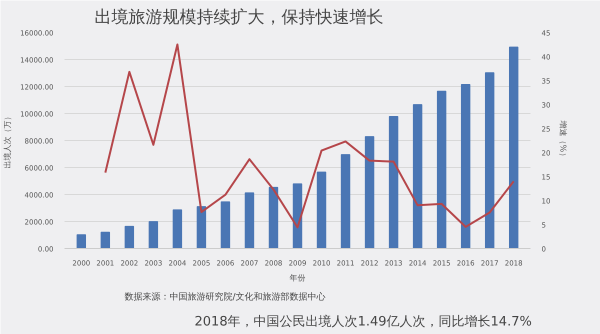  Describe the element at coordinates (563, 140) in the screenshot. I see `y2-axis-title: 增速（%）` at that location.